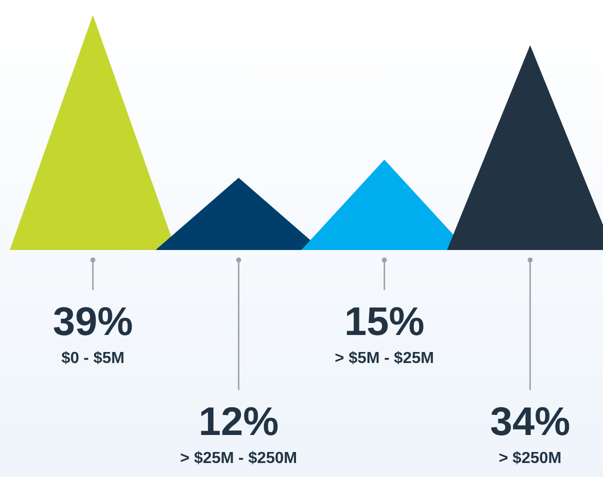 This screenshot has height=477, width=603. Describe the element at coordinates (530, 458) in the screenshot. I see `category-label: > $250M` at that location.